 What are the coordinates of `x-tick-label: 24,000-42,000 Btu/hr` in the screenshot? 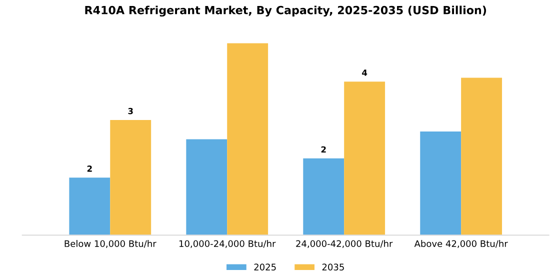 It's located at (344, 244).